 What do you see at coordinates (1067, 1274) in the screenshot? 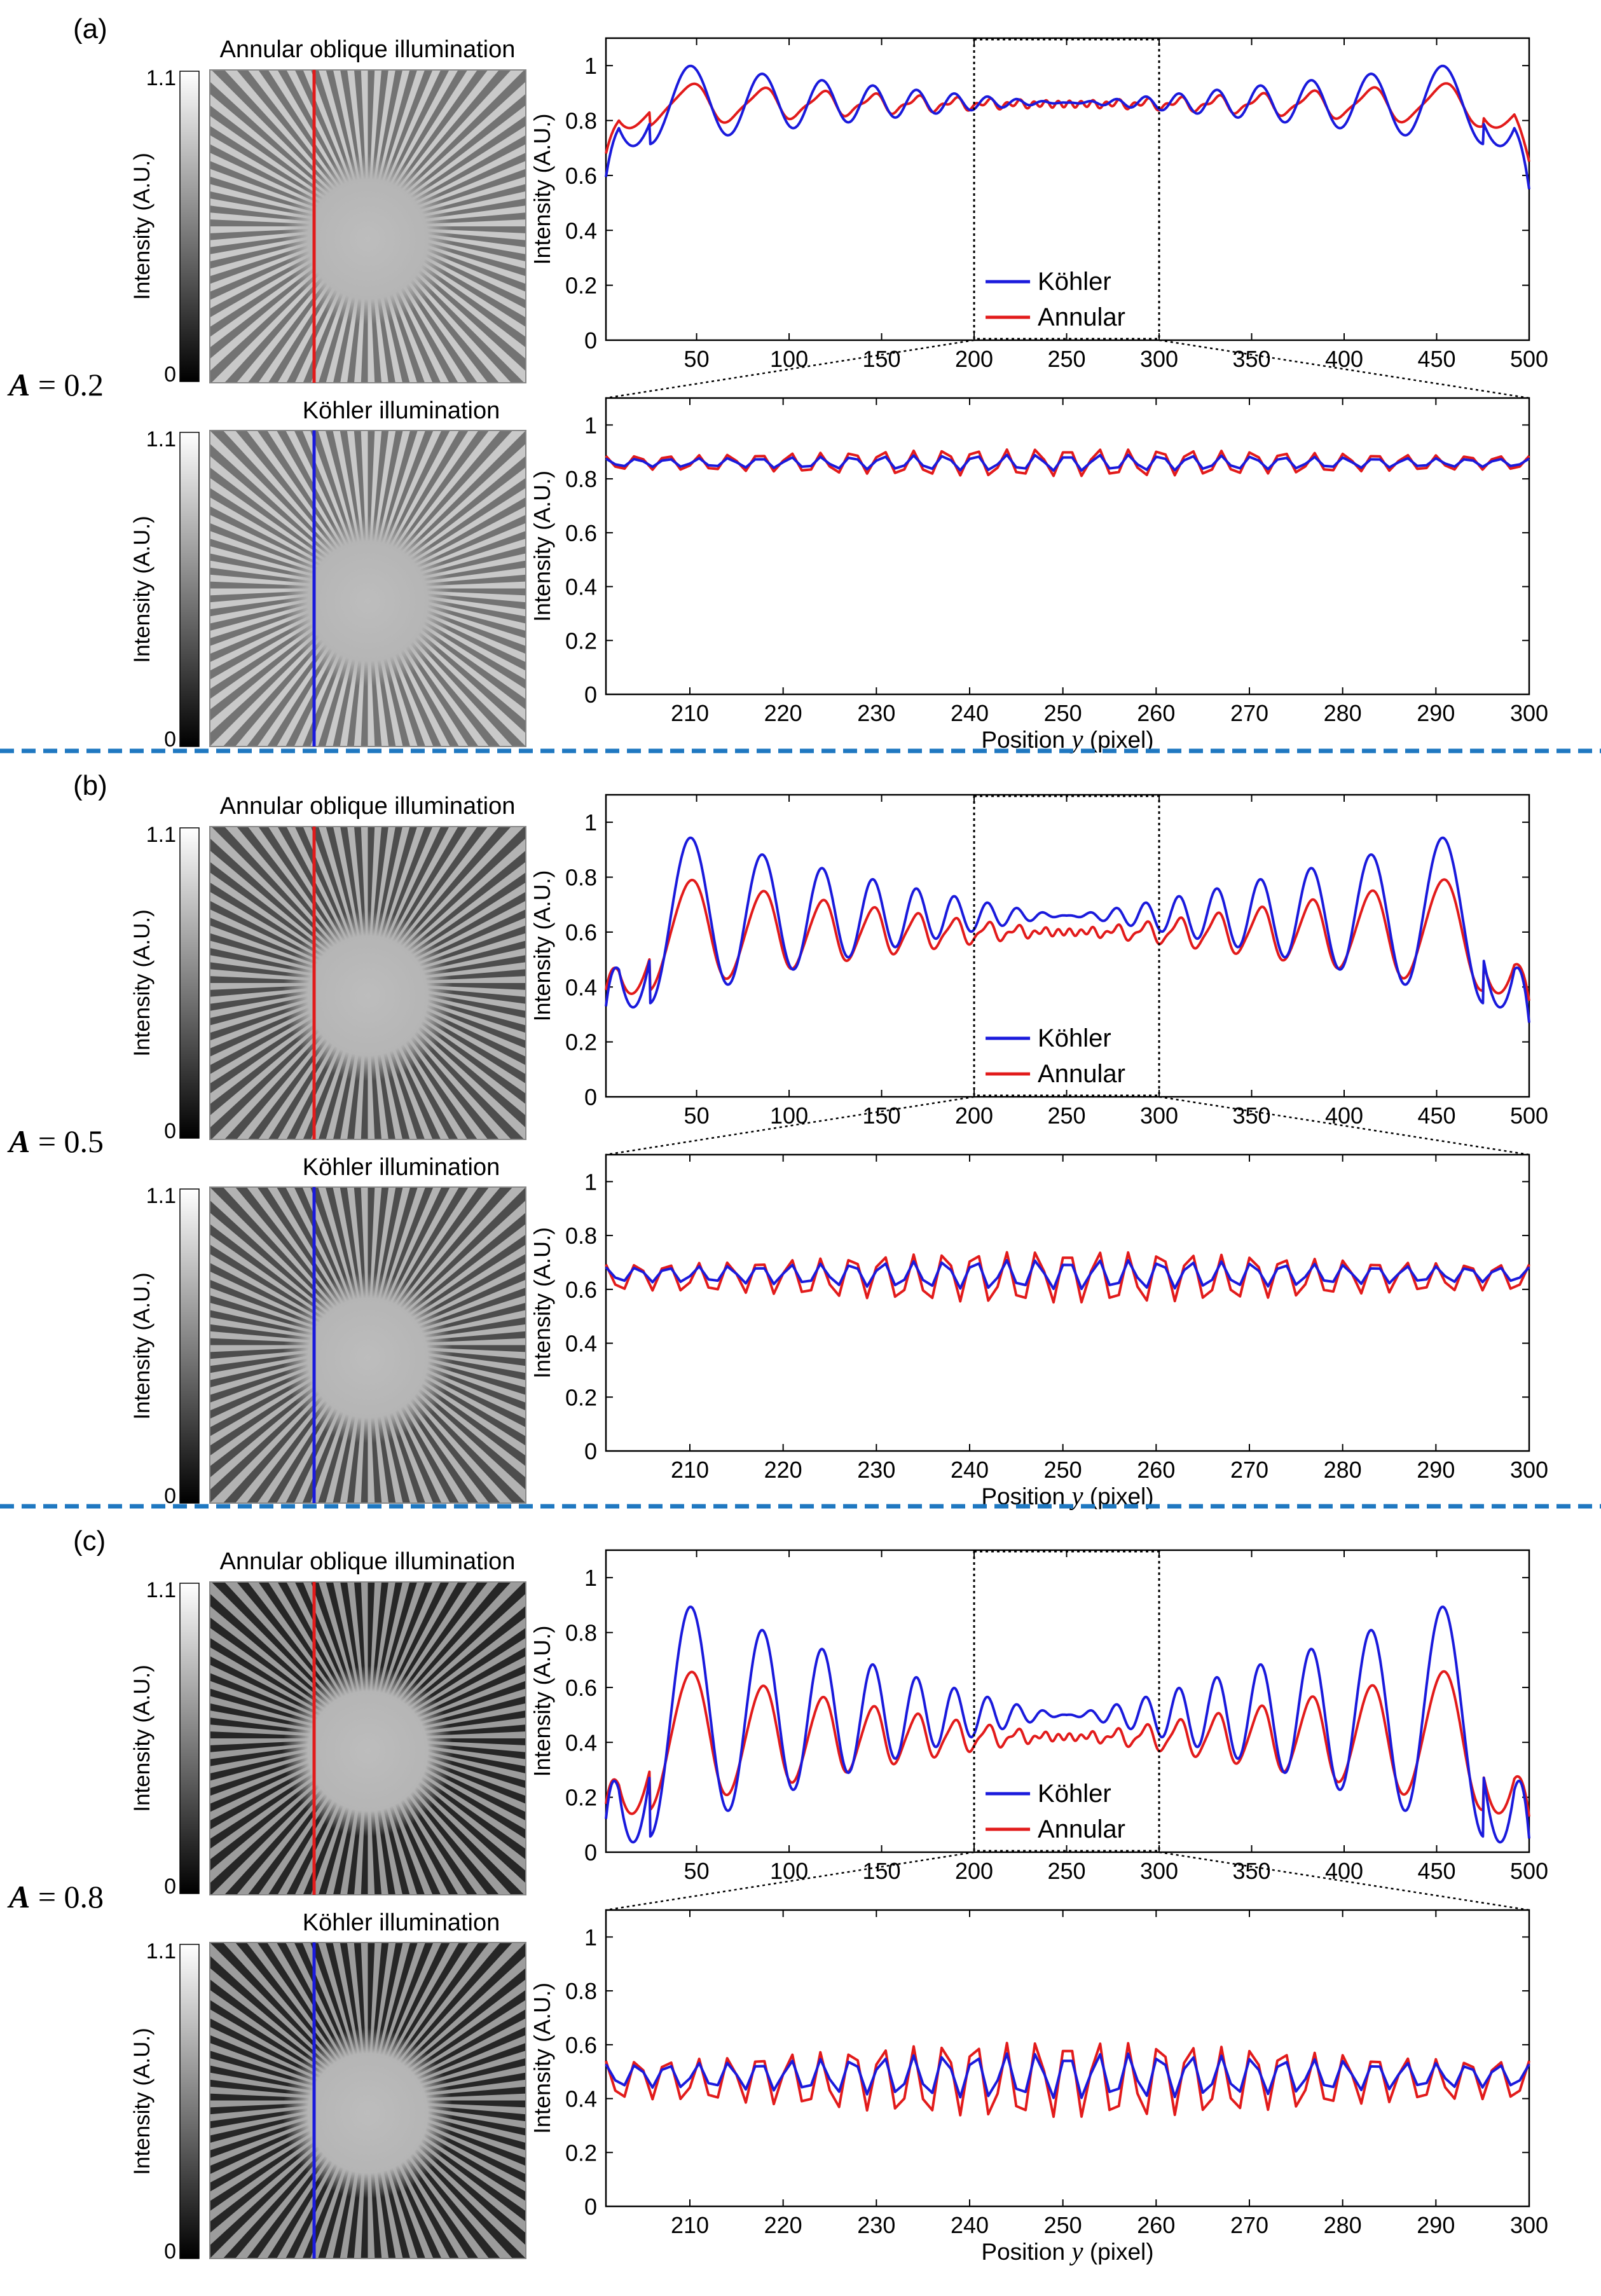
I see `series-line-kohler` at bounding box center [1067, 1274].